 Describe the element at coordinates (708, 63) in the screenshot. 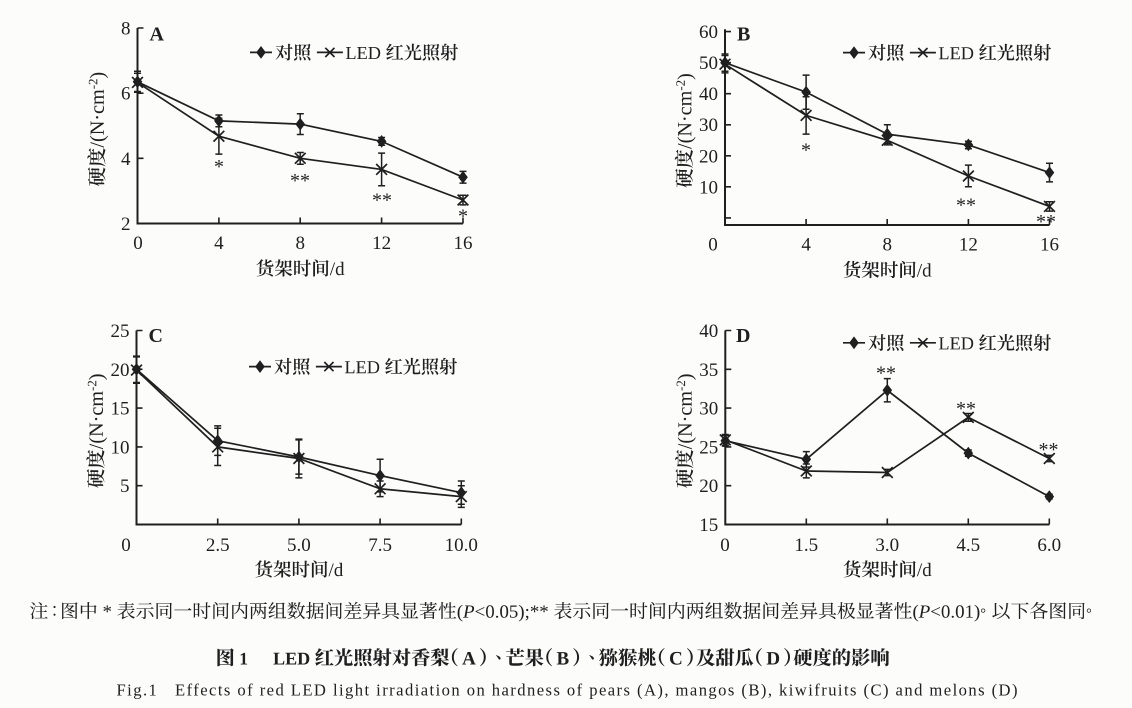

I see `svg-text: 50` at that location.